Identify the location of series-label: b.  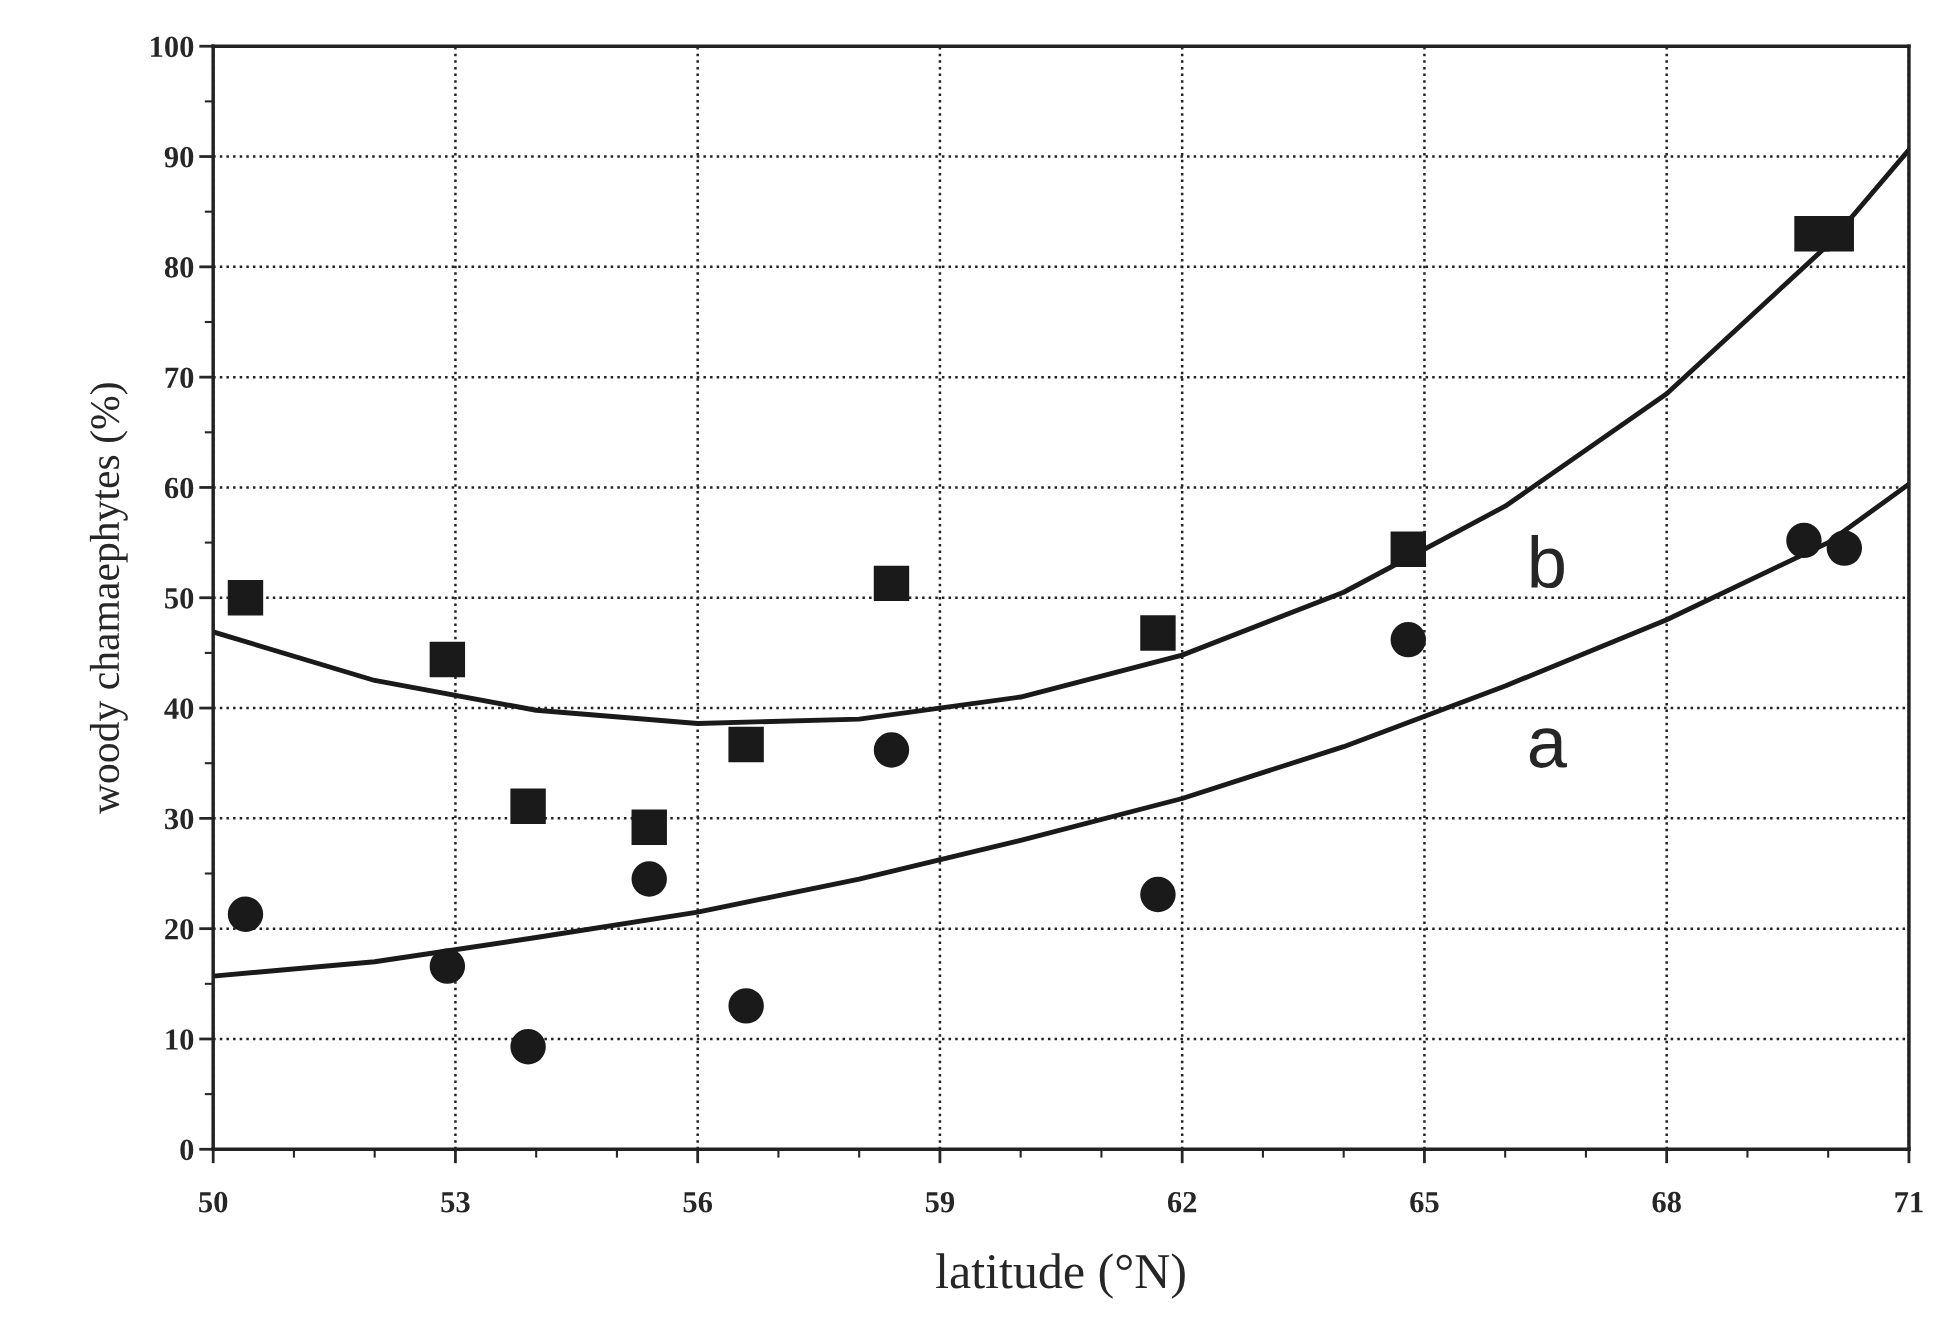
(1547, 562).